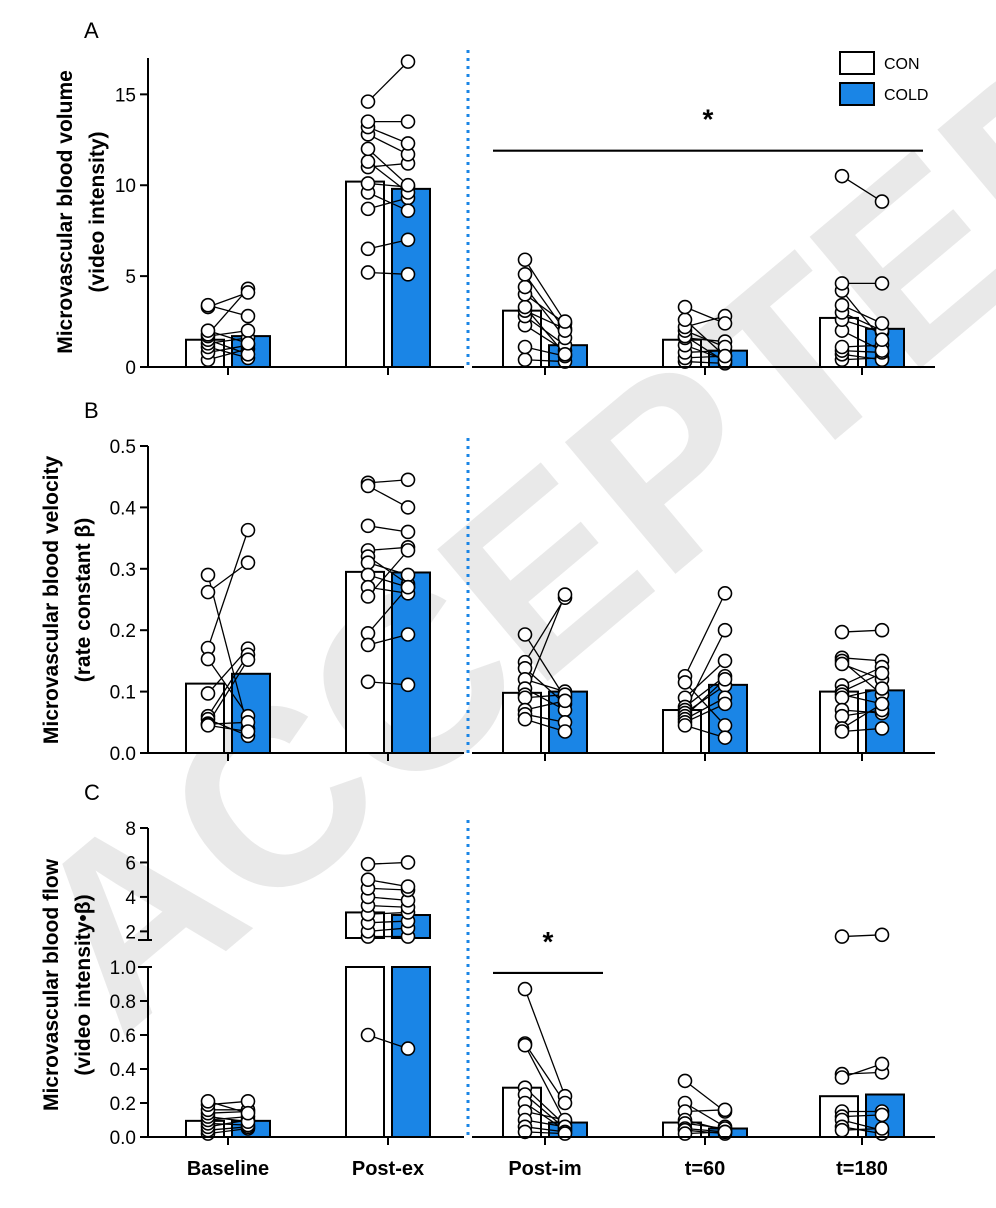 The image size is (996, 1208). What do you see at coordinates (228, 1169) in the screenshot?
I see `x-tick-label: Baseline` at bounding box center [228, 1169].